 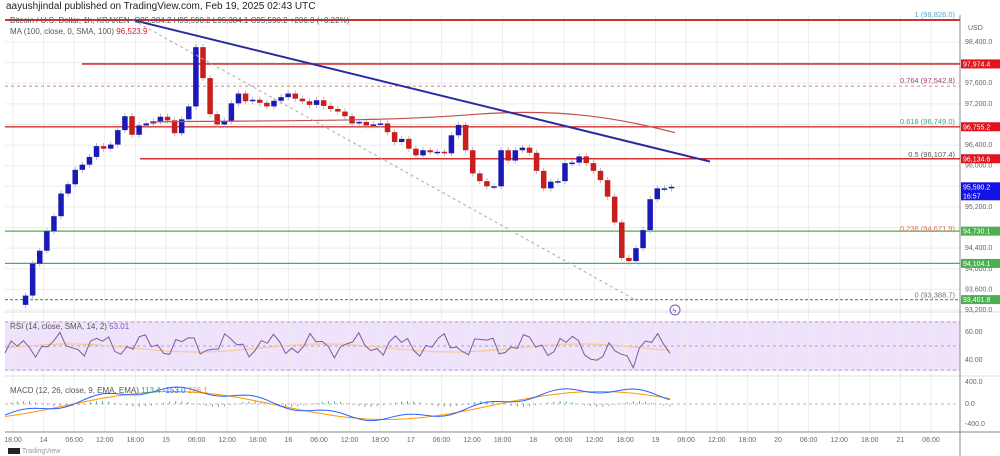 What do you see at coordinates (976, 159) in the screenshot?
I see `svg-text: 96,134.6` at bounding box center [976, 159].